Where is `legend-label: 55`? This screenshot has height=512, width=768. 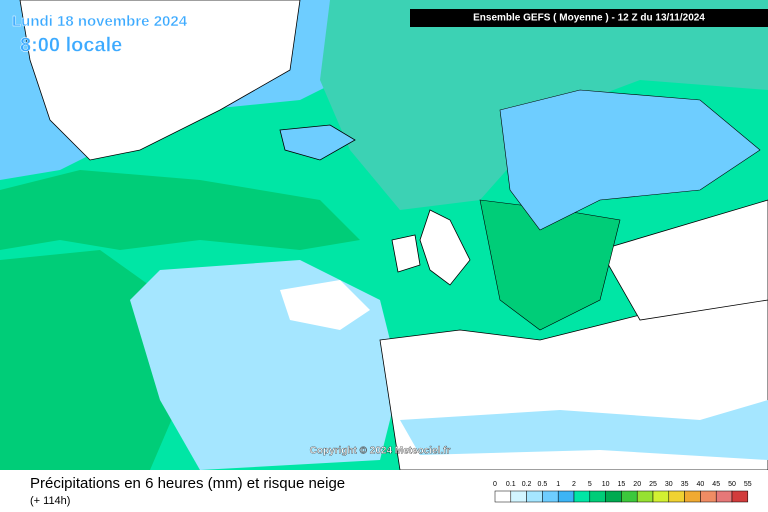
legend-label: 55 is located at coordinates (748, 484).